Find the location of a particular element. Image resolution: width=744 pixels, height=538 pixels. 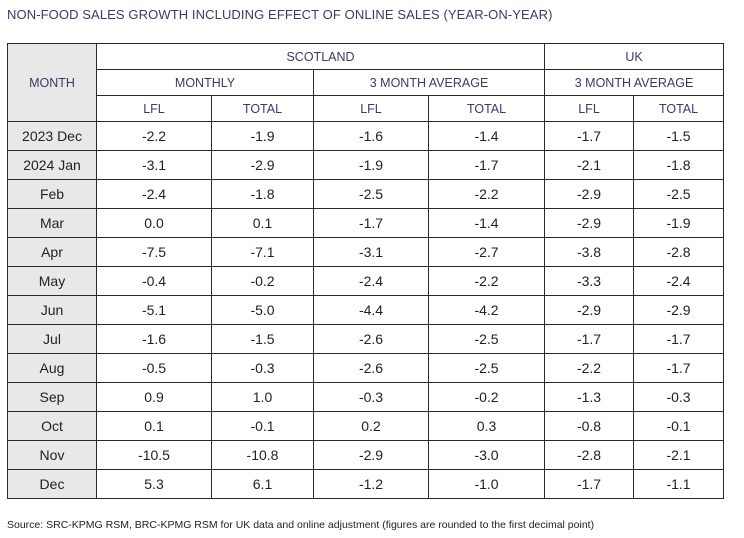

scotland-monthly-lfl-cell: 5.3 is located at coordinates (154, 484).